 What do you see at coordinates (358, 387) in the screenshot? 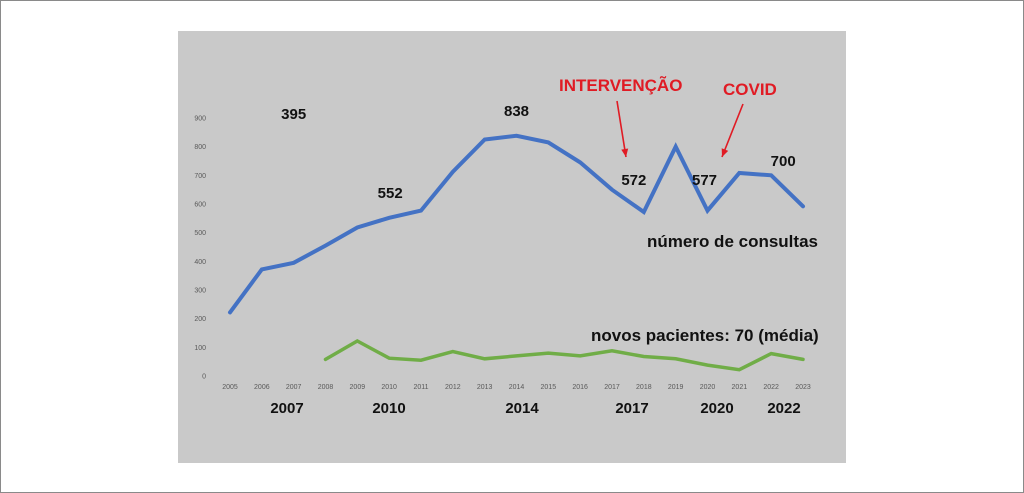
I see `x-tick-label: 2009` at bounding box center [358, 387].